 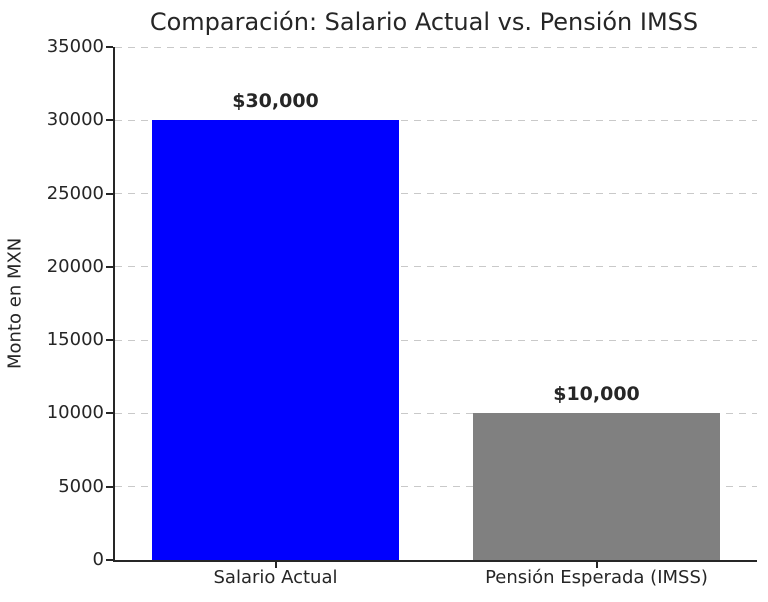 I want to click on y-tick-label: 0, so click(x=98, y=559).